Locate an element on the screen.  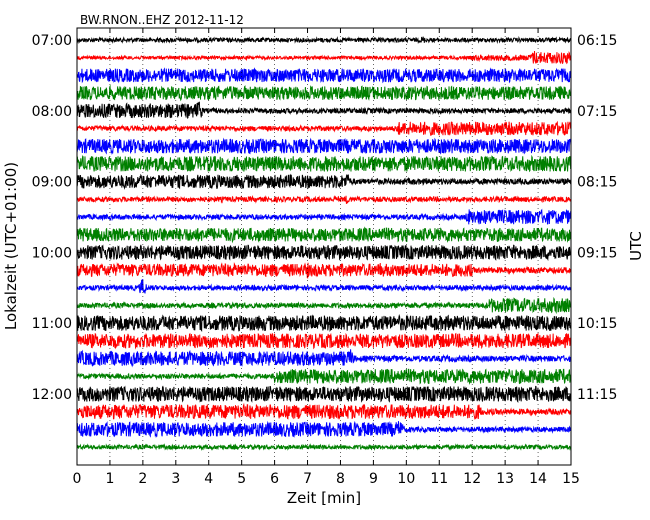
y-left-tick-label-4: 11:00 is located at coordinates (52, 324).